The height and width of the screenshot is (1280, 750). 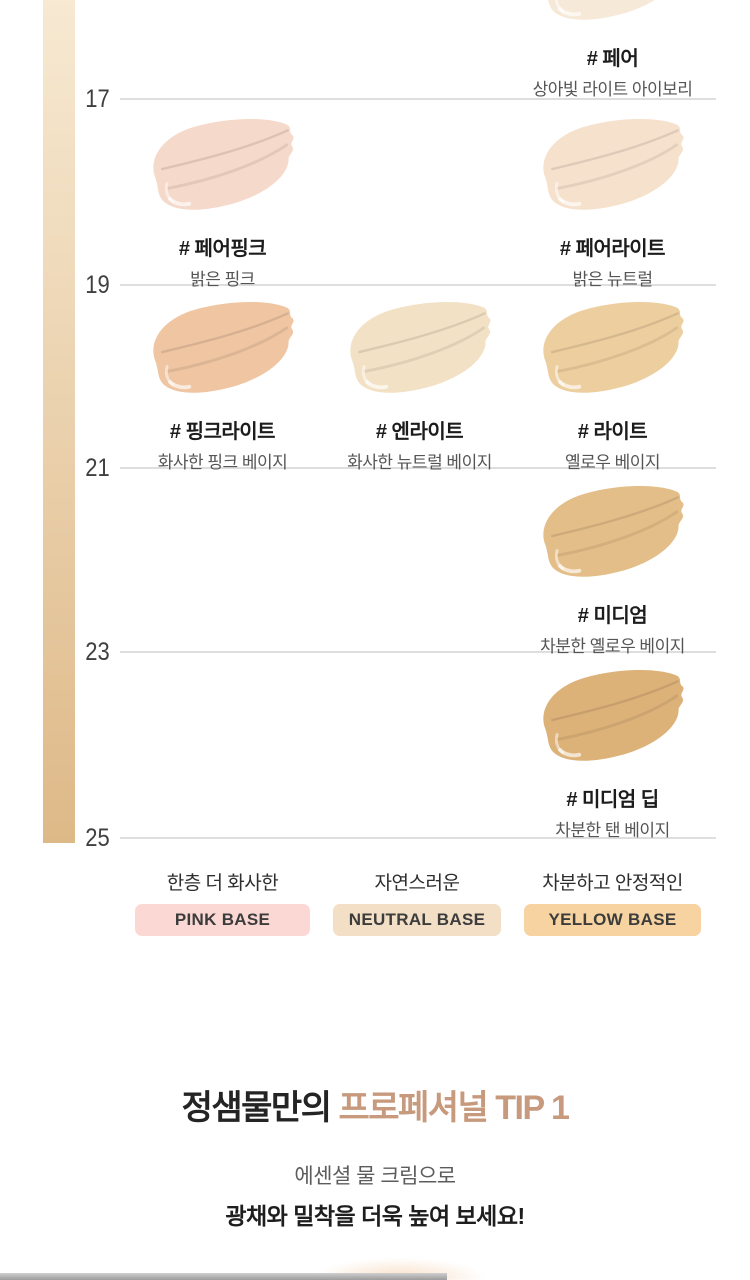 I want to click on base-col-neutral: 자연스러운 NEUTRAL BASE, so click(x=417, y=902).